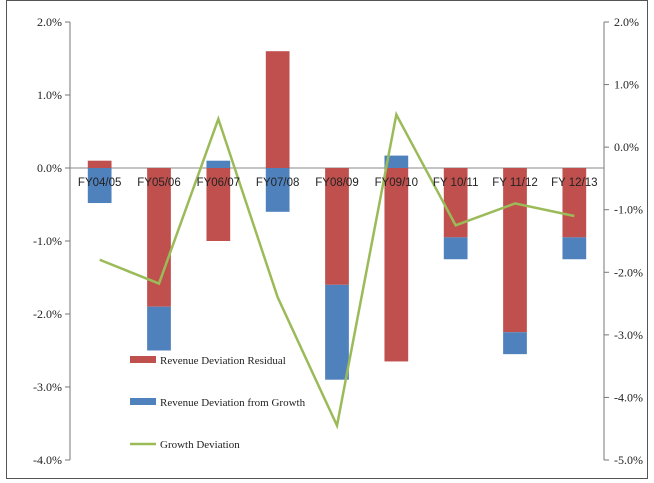  Describe the element at coordinates (49, 168) in the screenshot. I see `left-tick-label: 0.0%` at that location.